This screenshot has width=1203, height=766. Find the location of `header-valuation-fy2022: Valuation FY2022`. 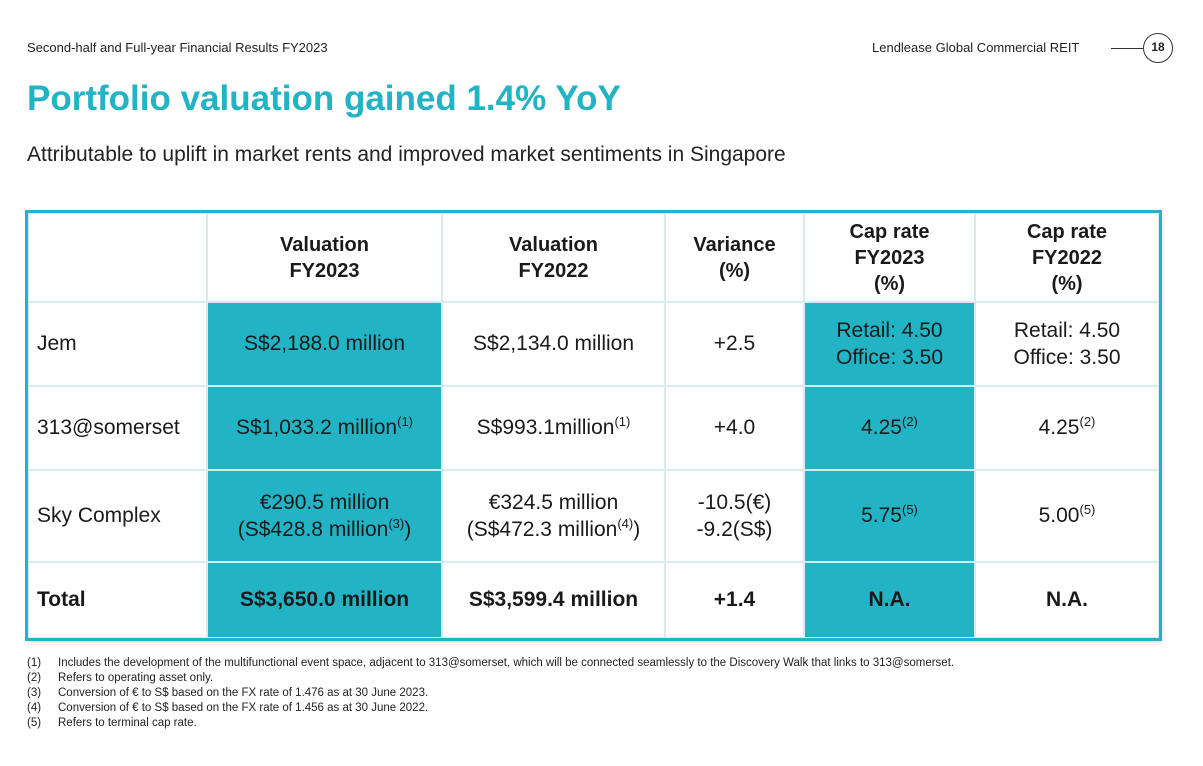

header-valuation-fy2022: Valuation FY2022 is located at coordinates (553, 257).